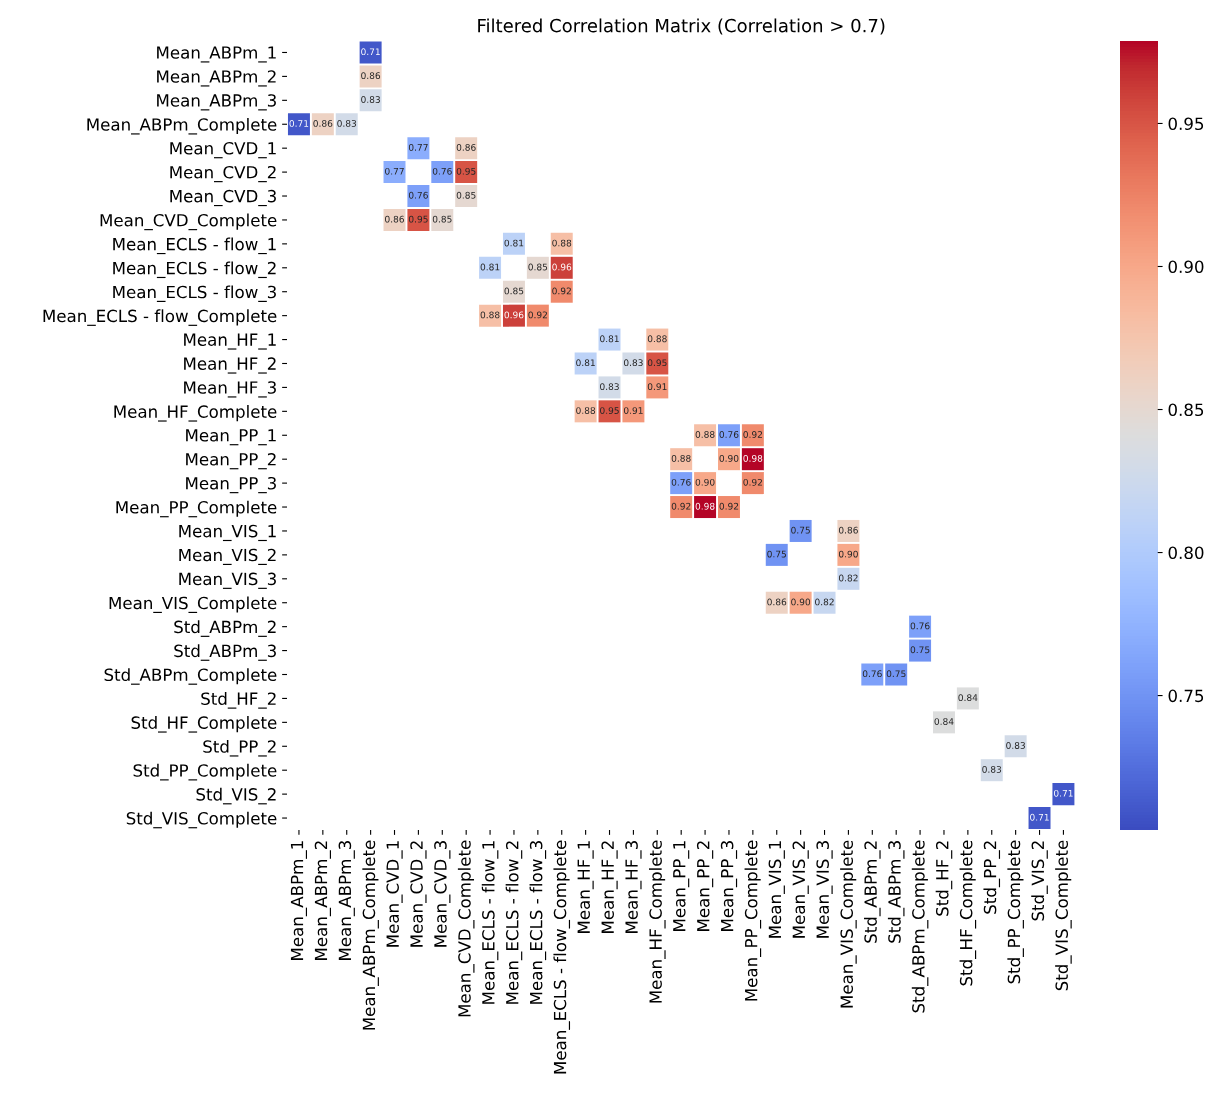 The width and height of the screenshot is (1211, 1095). I want to click on x-tick-label: Mean_VIS_2, so click(800, 889).